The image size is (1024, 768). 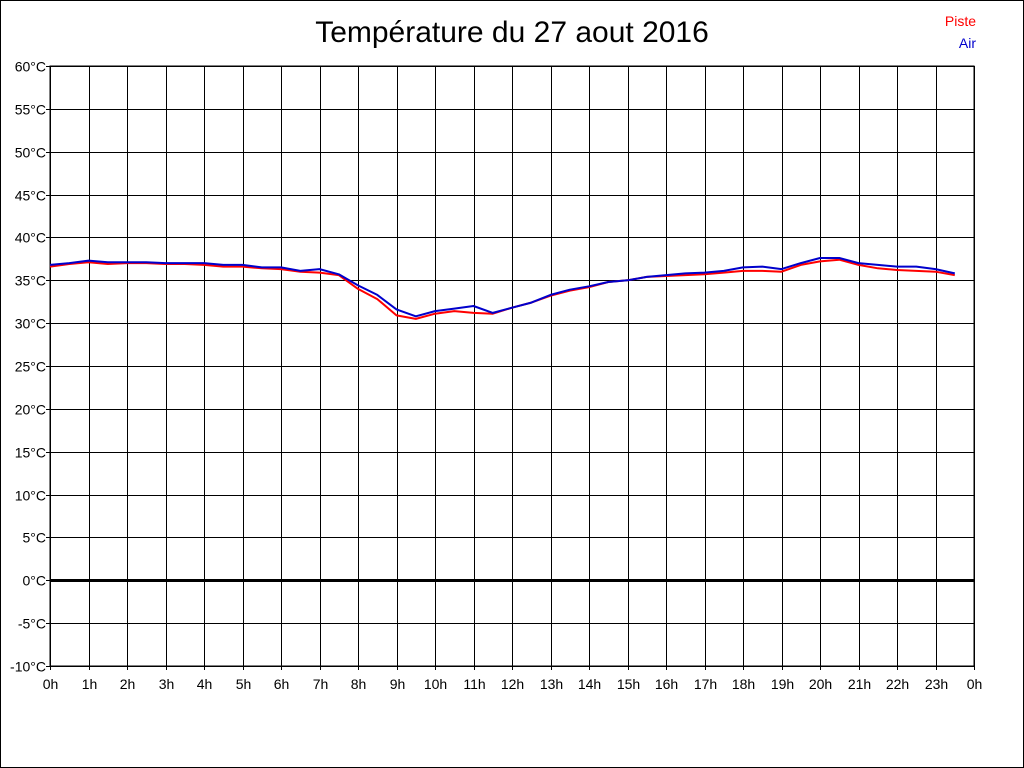 What do you see at coordinates (30, 324) in the screenshot?
I see `y-tick-label: 30°C` at bounding box center [30, 324].